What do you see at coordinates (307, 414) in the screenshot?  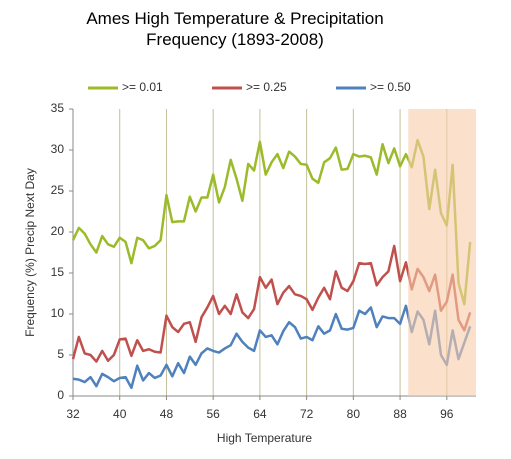 I see `x-tick-label: 72` at bounding box center [307, 414].